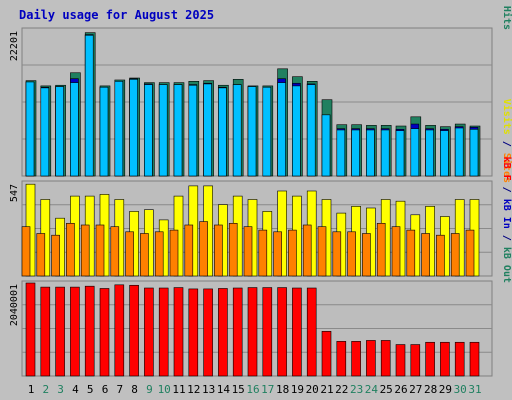 The image size is (512, 400). I want to click on chart-title: Daily usage for August 2025, so click(116, 15).